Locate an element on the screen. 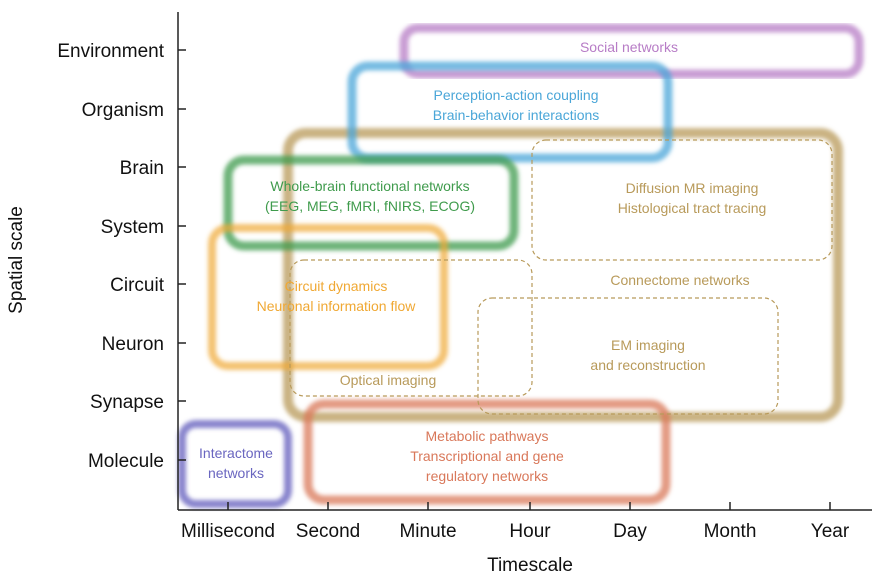 Image resolution: width=882 pixels, height=585 pixels. whole-brain-methods-label: (EEG, MEG, fMRI, fNIRS, ECOG) is located at coordinates (370, 206).